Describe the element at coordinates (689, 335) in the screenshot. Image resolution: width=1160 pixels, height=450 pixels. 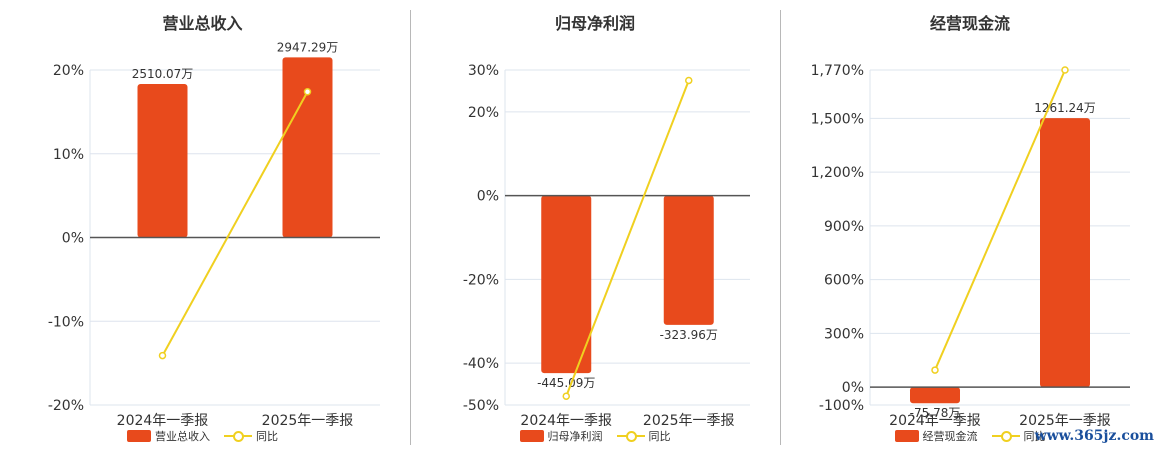
I see `bar-data-label: -323.96万` at that location.